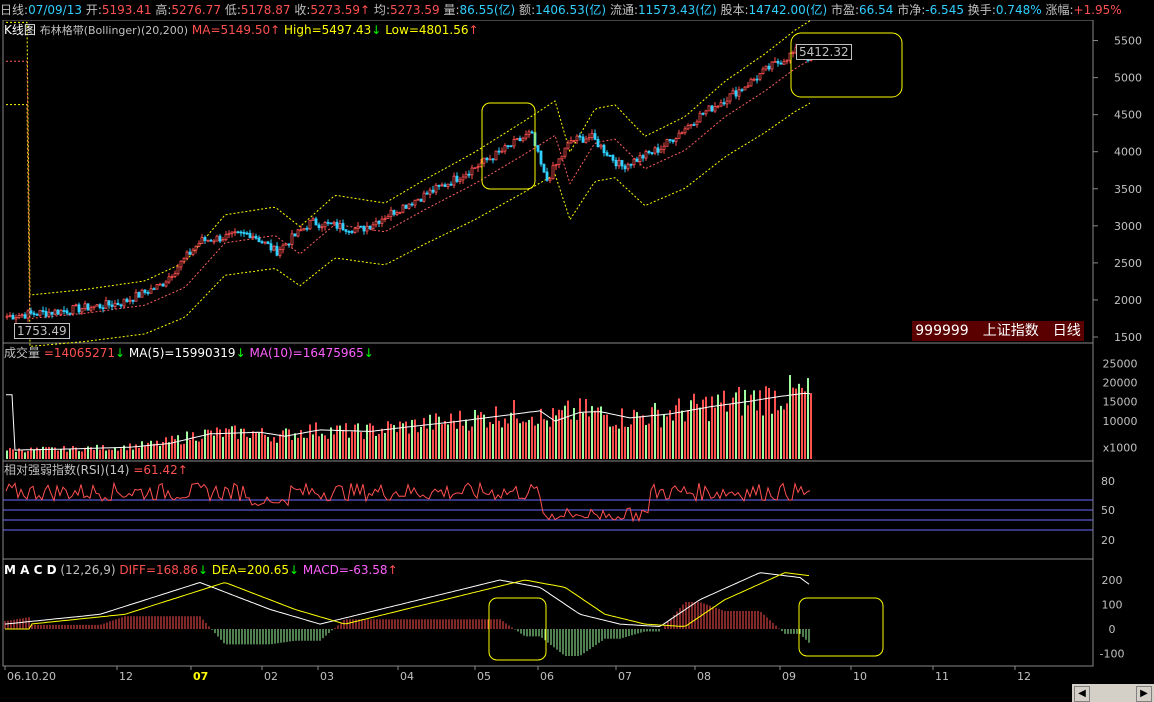 The image size is (1154, 702). What do you see at coordinates (22, 353) in the screenshot?
I see `volume-label: 成交量` at bounding box center [22, 353].